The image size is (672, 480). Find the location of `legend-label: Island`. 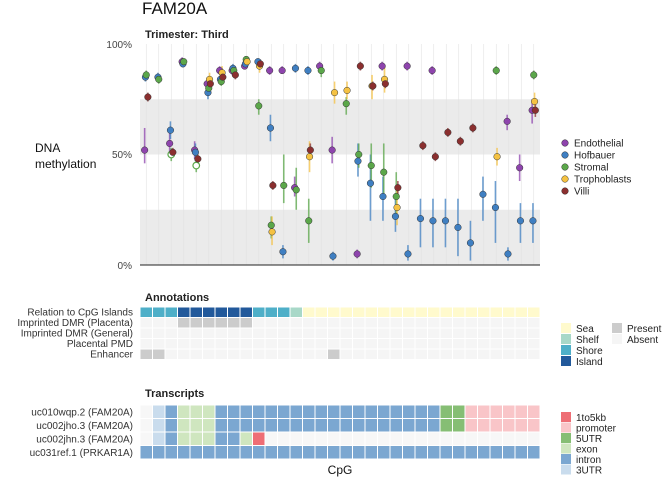

legend-label: Island is located at coordinates (589, 362).